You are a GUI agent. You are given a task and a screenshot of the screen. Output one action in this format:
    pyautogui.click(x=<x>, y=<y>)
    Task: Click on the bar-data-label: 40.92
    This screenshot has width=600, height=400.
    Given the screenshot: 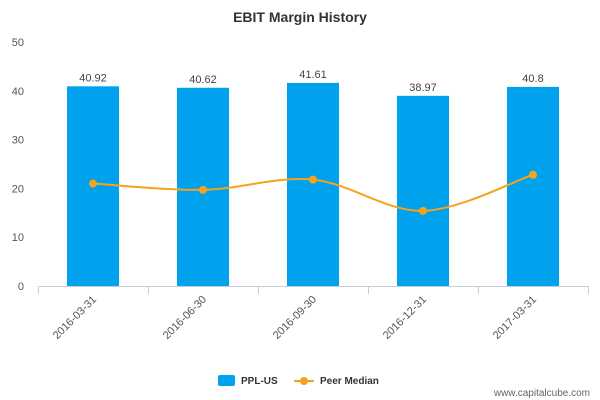 What is the action you would take?
    pyautogui.click(x=93, y=78)
    